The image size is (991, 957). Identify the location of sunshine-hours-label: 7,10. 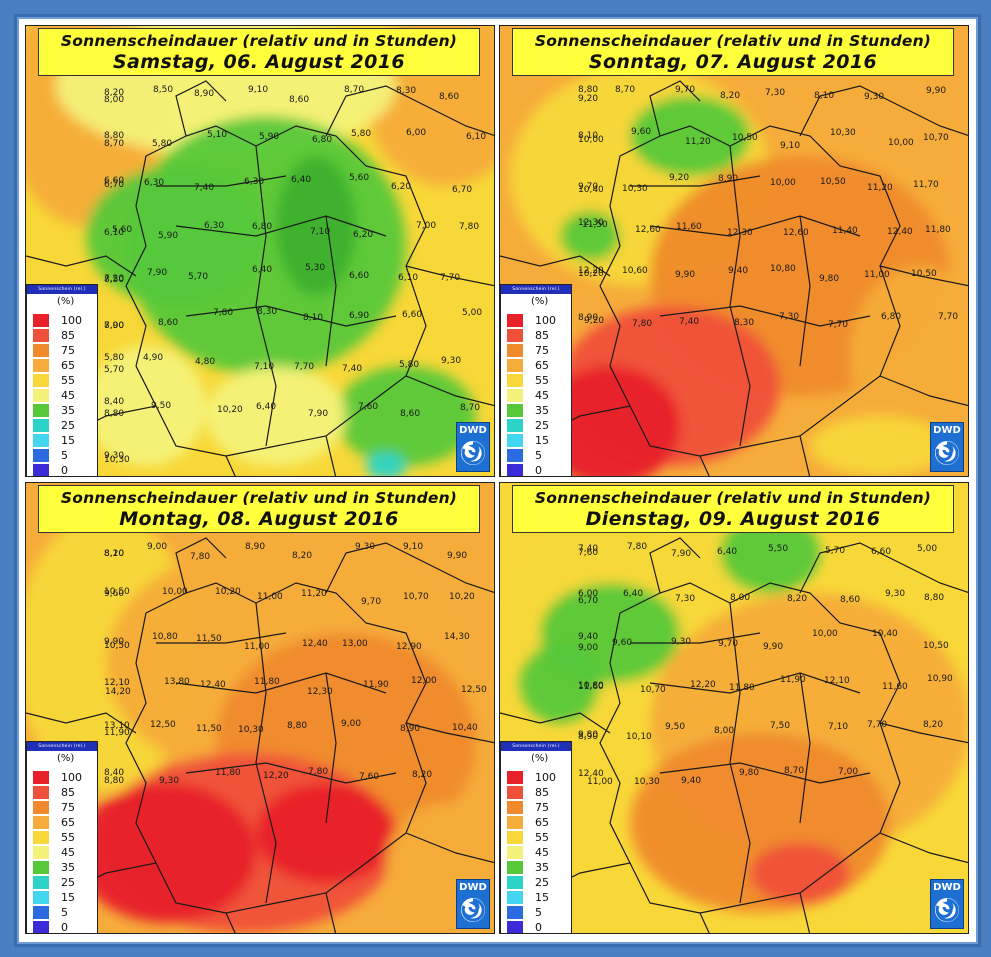
(838, 727).